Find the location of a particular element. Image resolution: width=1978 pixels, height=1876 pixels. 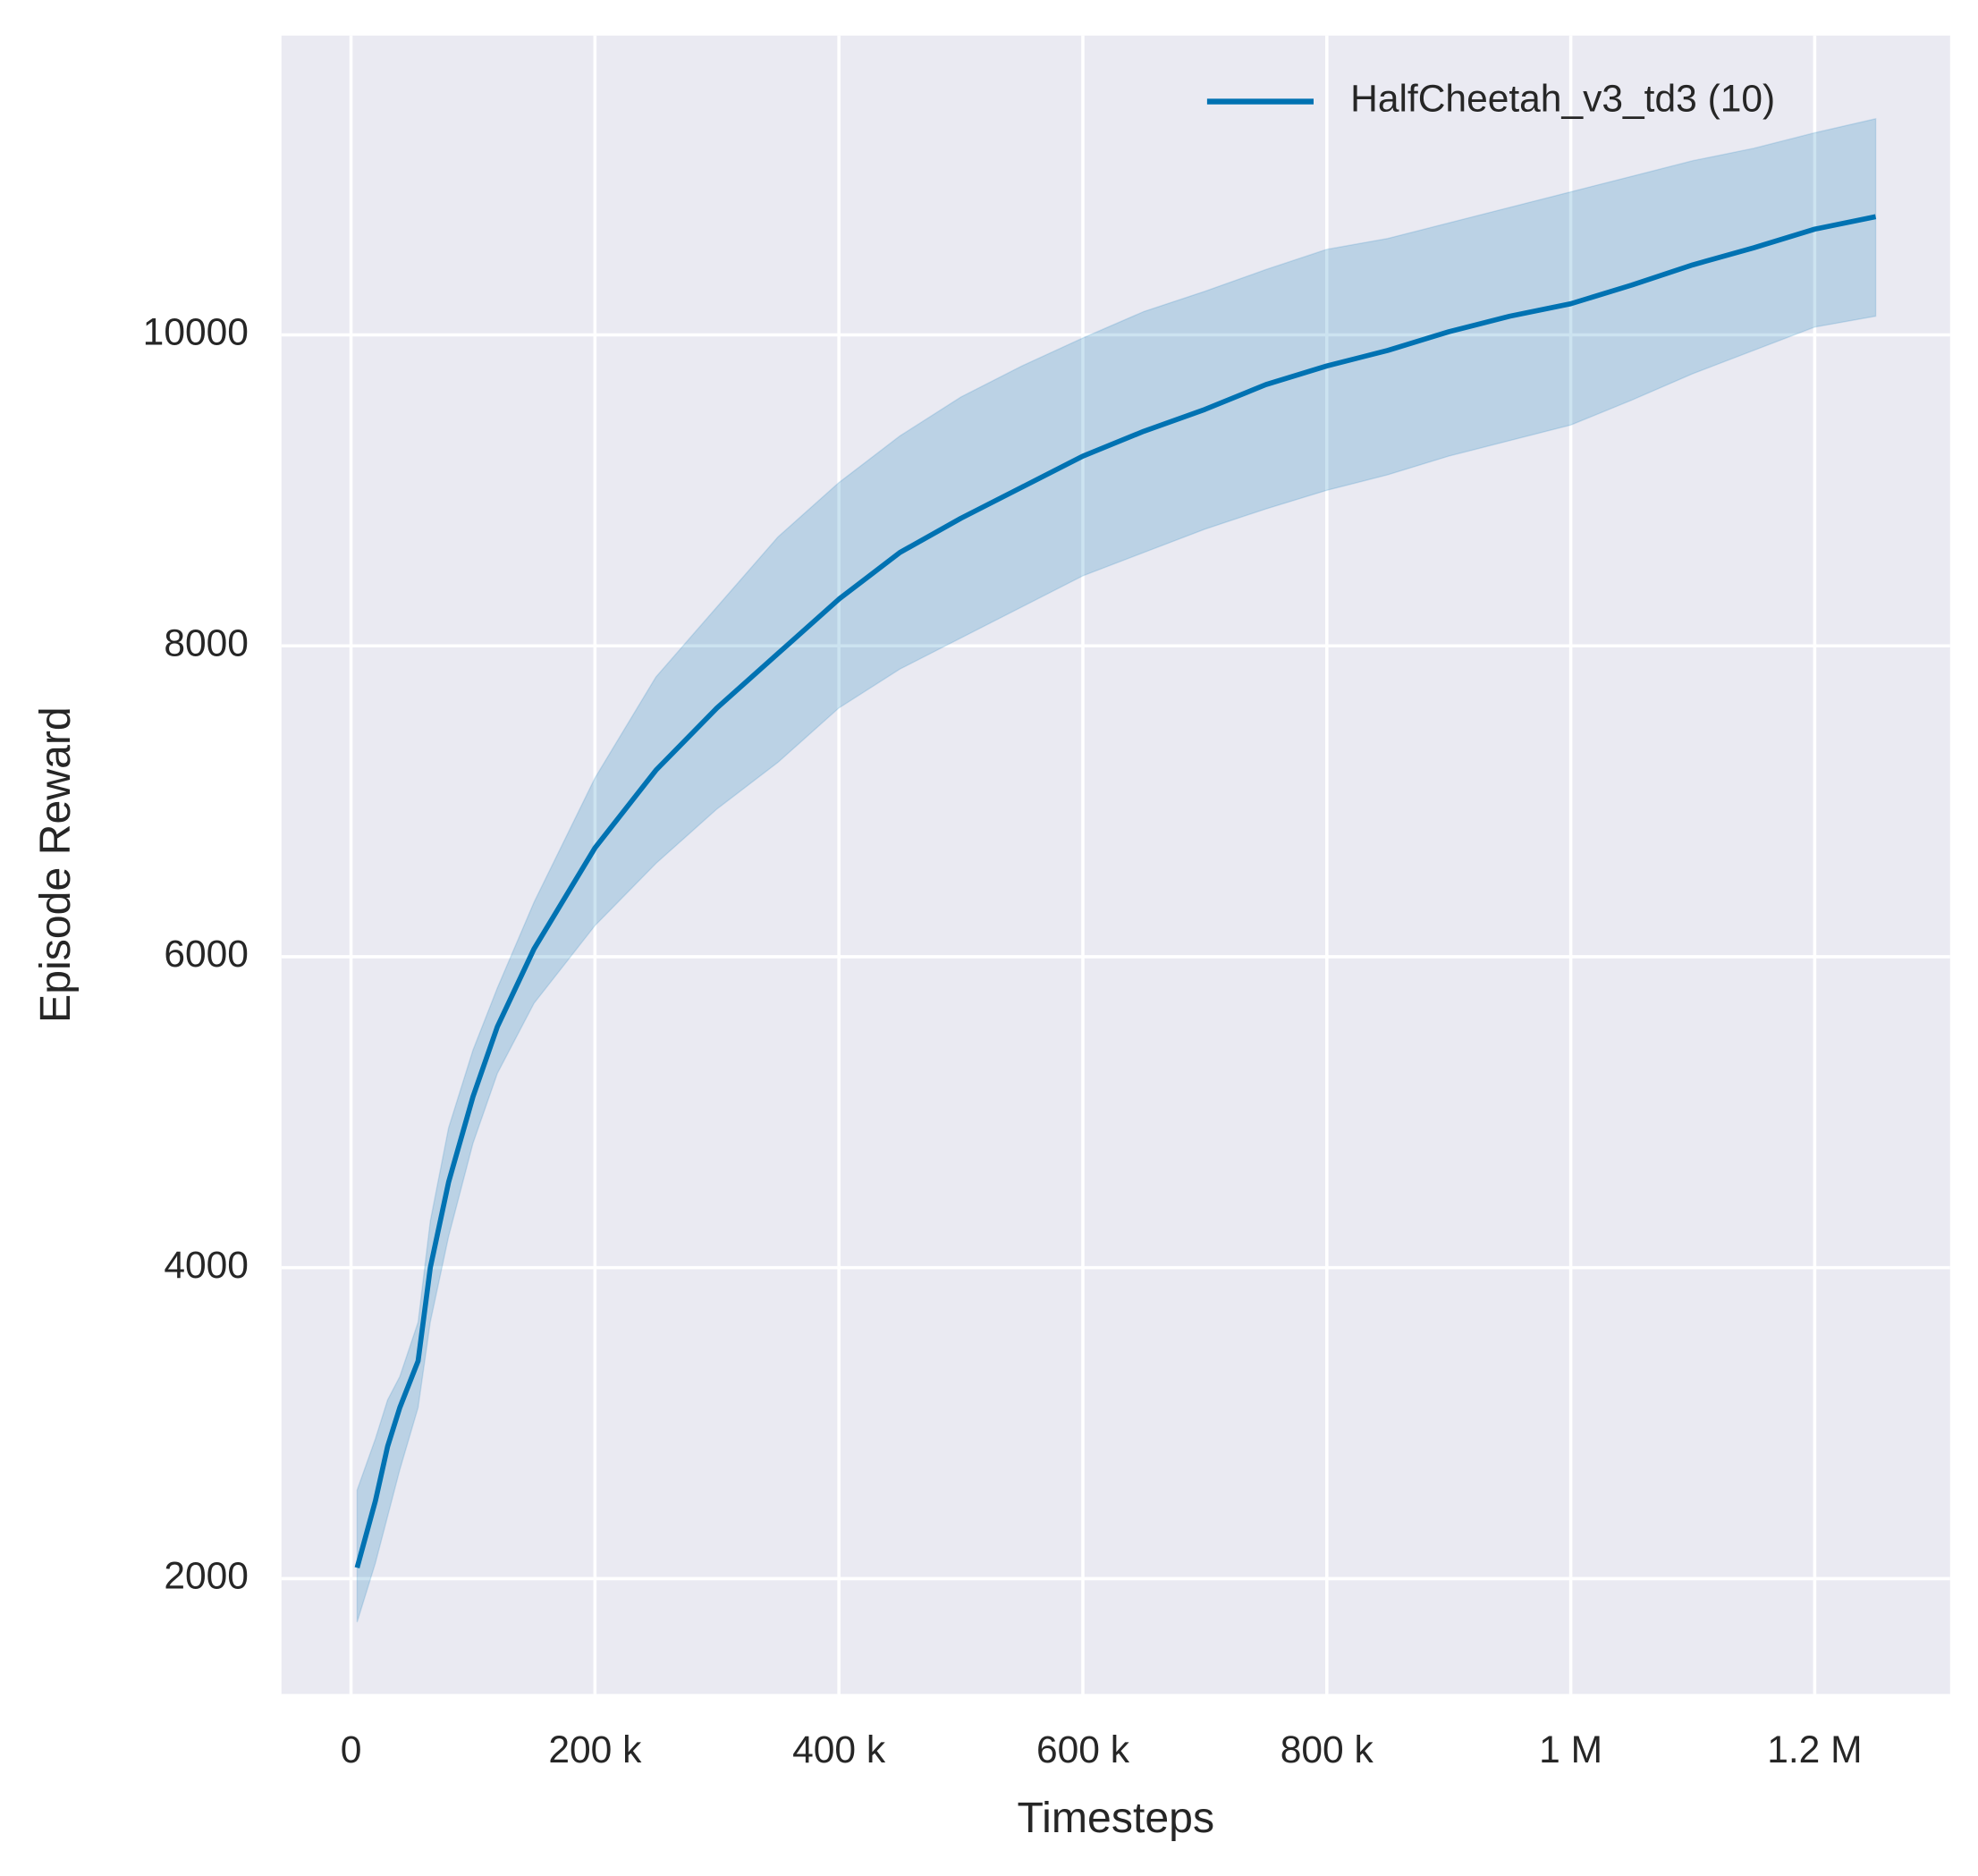

y-tick-label: 2000 is located at coordinates (206, 1576).